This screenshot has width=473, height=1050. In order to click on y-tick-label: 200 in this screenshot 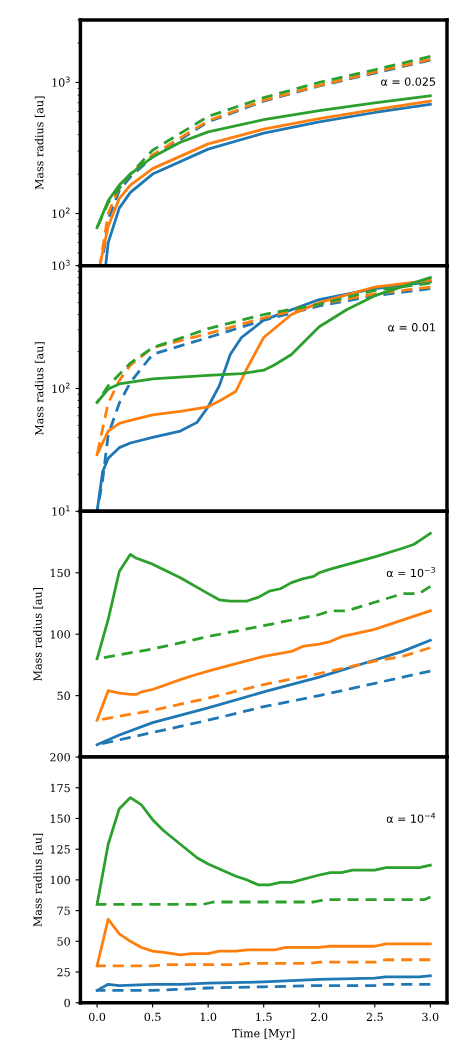, I will do `click(60, 757)`.